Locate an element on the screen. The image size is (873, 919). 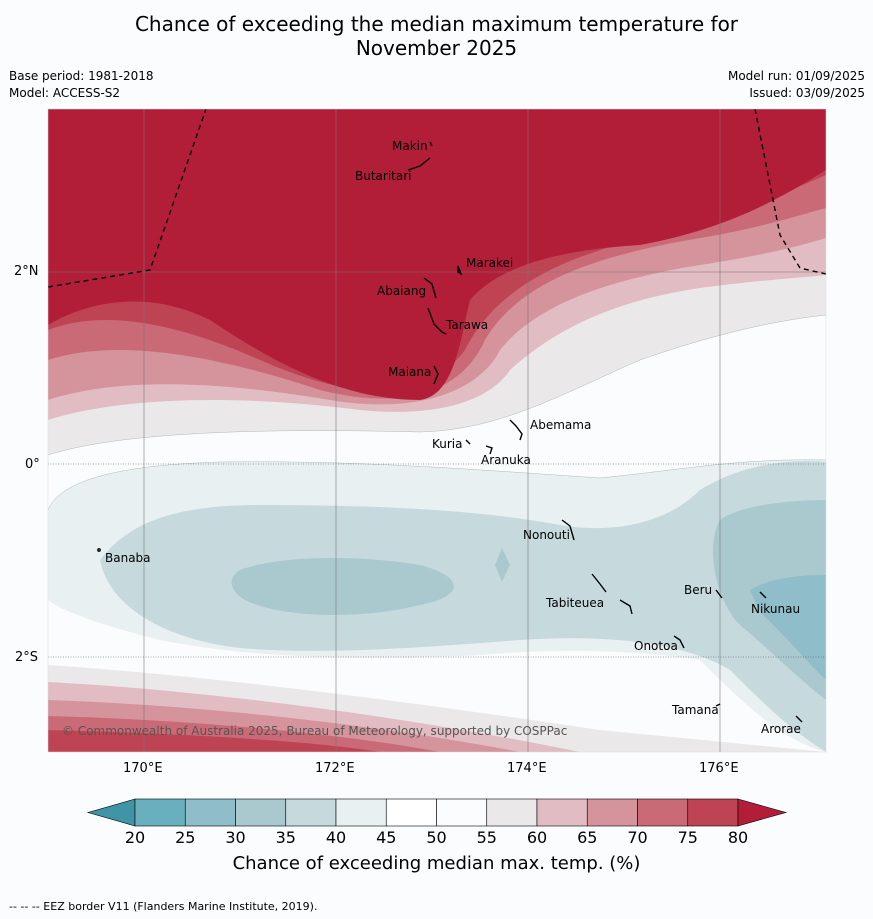
island-label-tabiteuea: Tabiteuea is located at coordinates (575, 603).